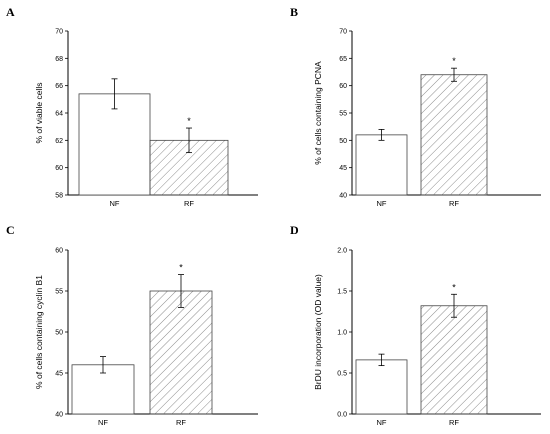 The image size is (550, 434). Describe the element at coordinates (10, 230) in the screenshot. I see `panel-letter: C` at that location.